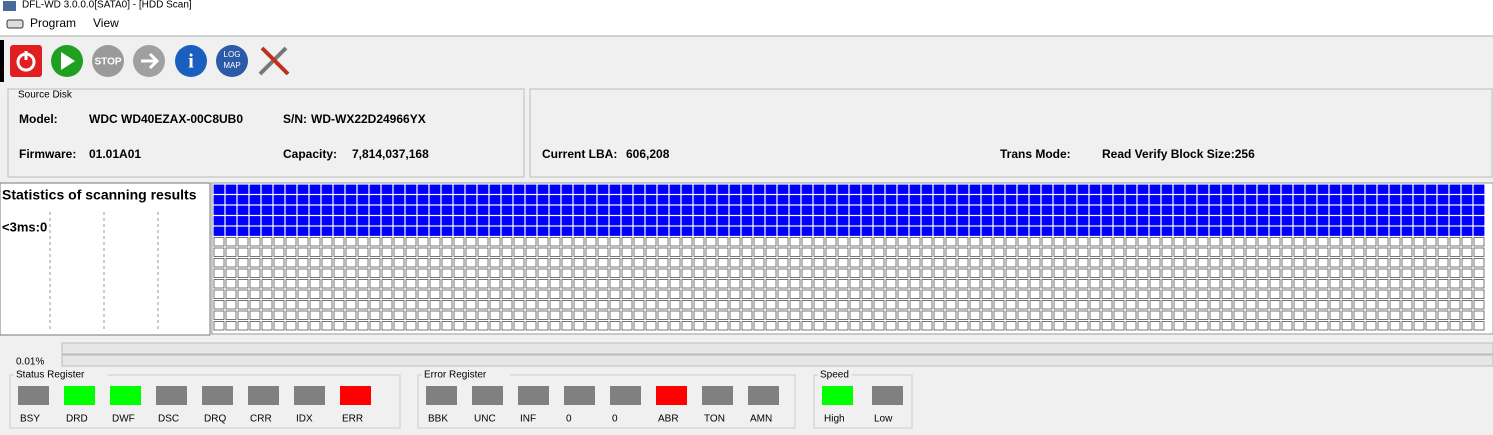 The image size is (1493, 435). Describe the element at coordinates (355, 395) in the screenshot. I see `register-flag` at that location.